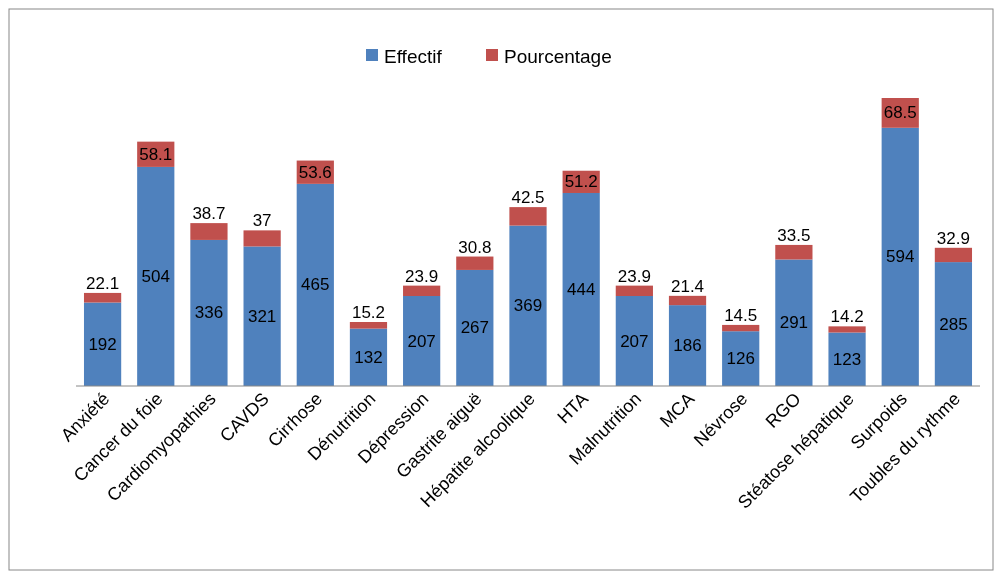 The width and height of the screenshot is (1002, 579). I want to click on data-label: 465, so click(315, 285).